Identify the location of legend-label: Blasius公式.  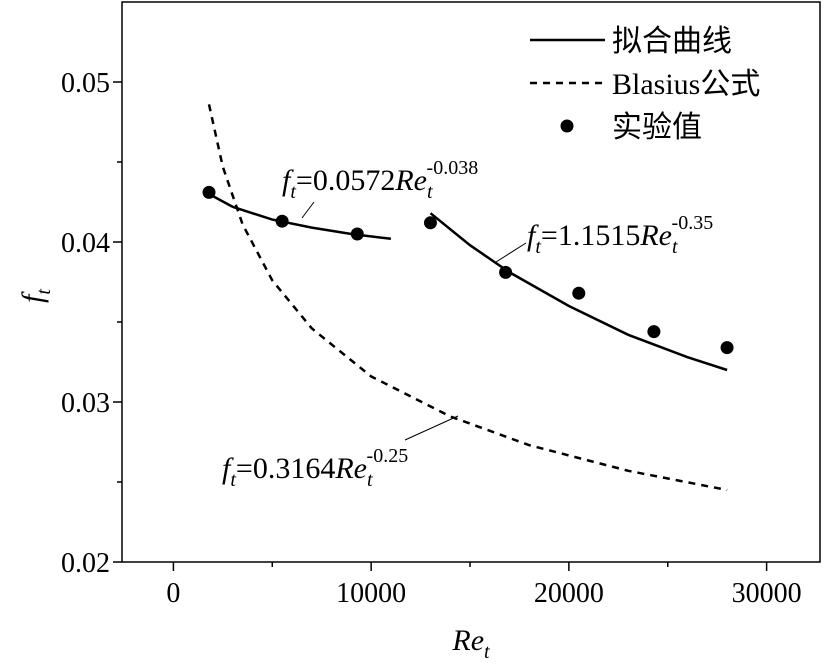
(686, 84).